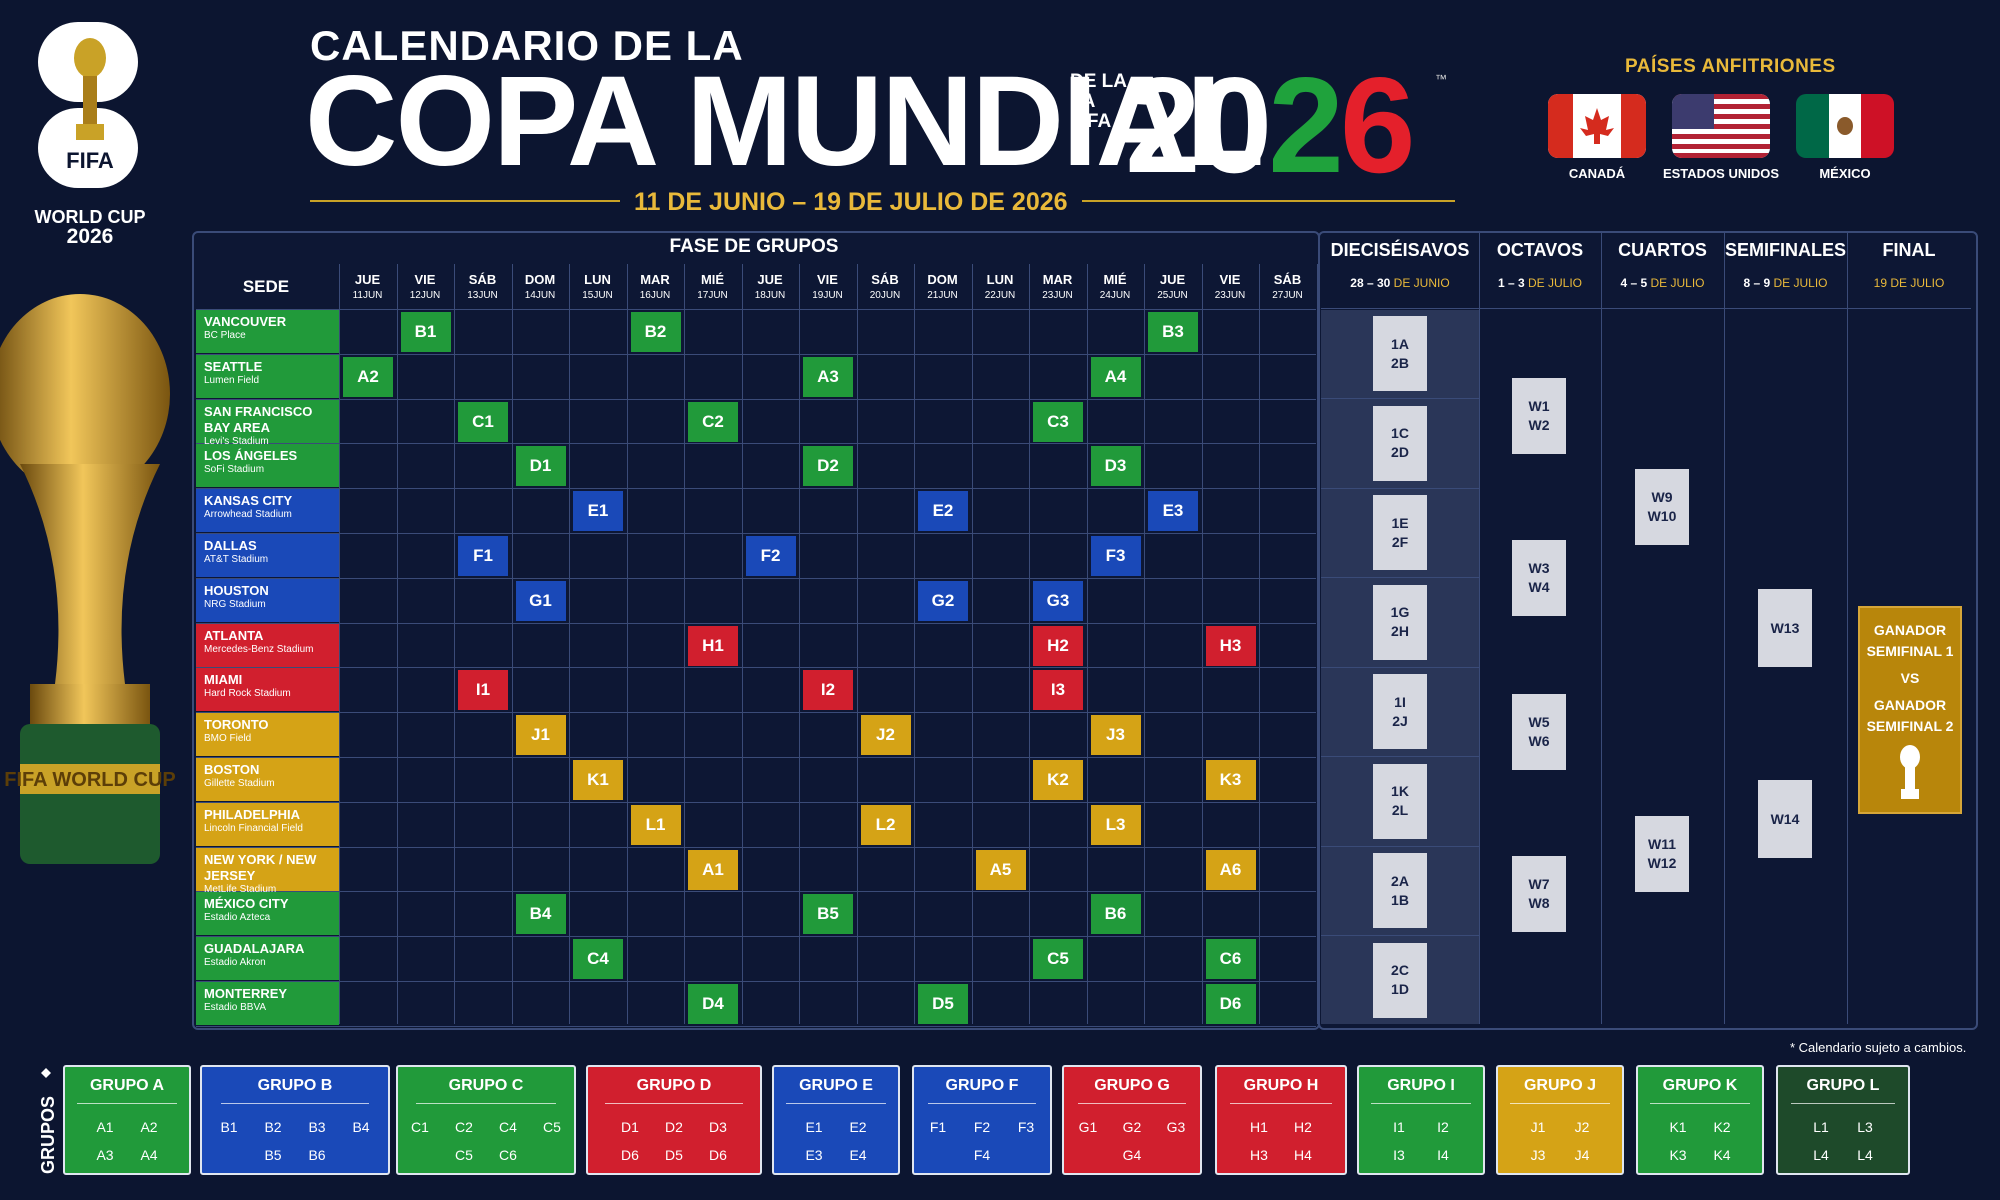 This screenshot has height=1200, width=2000. Describe the element at coordinates (1281, 1141) in the screenshot. I see `group-teams: H1 H2 H3 H4` at that location.